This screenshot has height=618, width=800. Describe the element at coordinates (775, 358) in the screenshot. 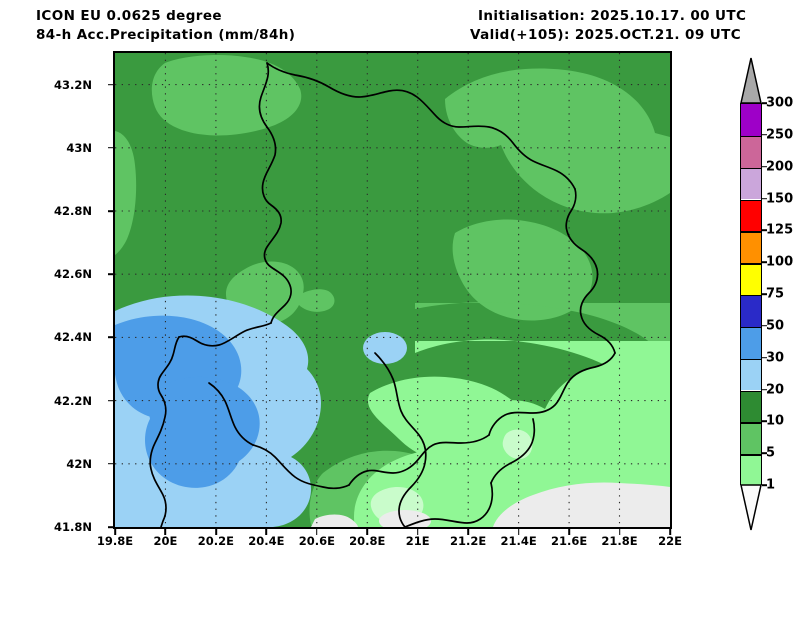

I see `colorbar-label: 30` at that location.